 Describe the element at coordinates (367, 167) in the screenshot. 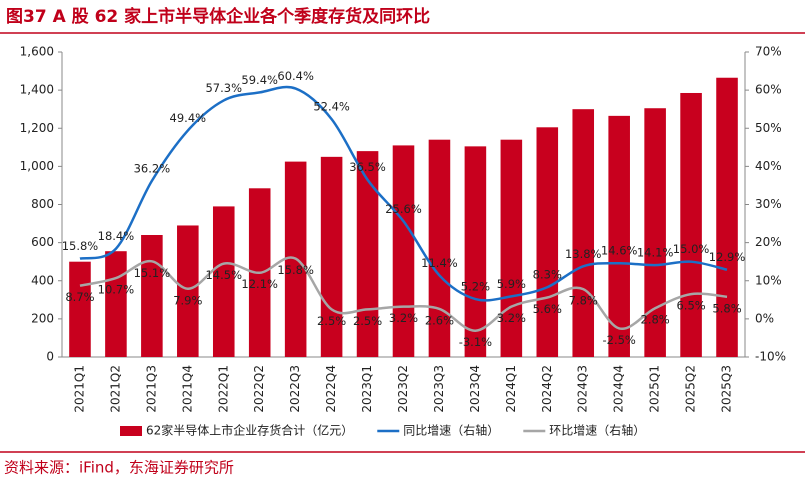

I see `data-label: 36.5%` at that location.